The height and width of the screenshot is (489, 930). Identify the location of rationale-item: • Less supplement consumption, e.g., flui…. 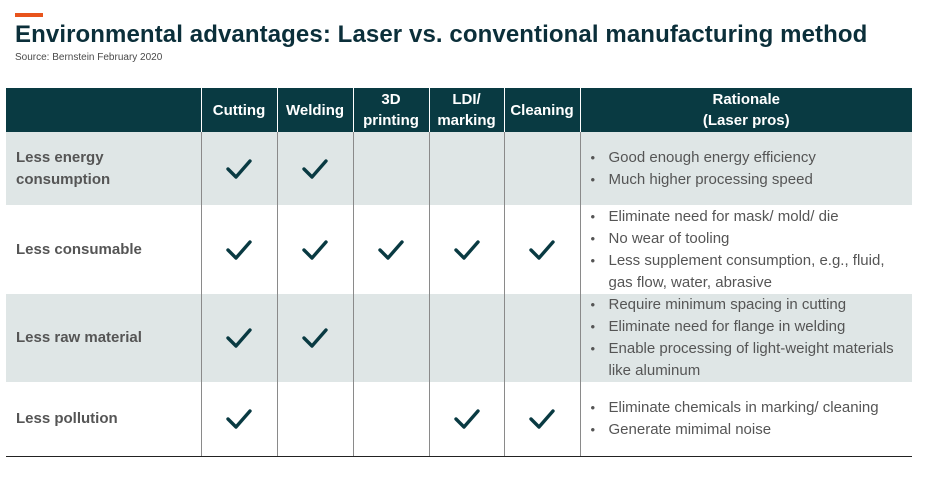
(737, 271).